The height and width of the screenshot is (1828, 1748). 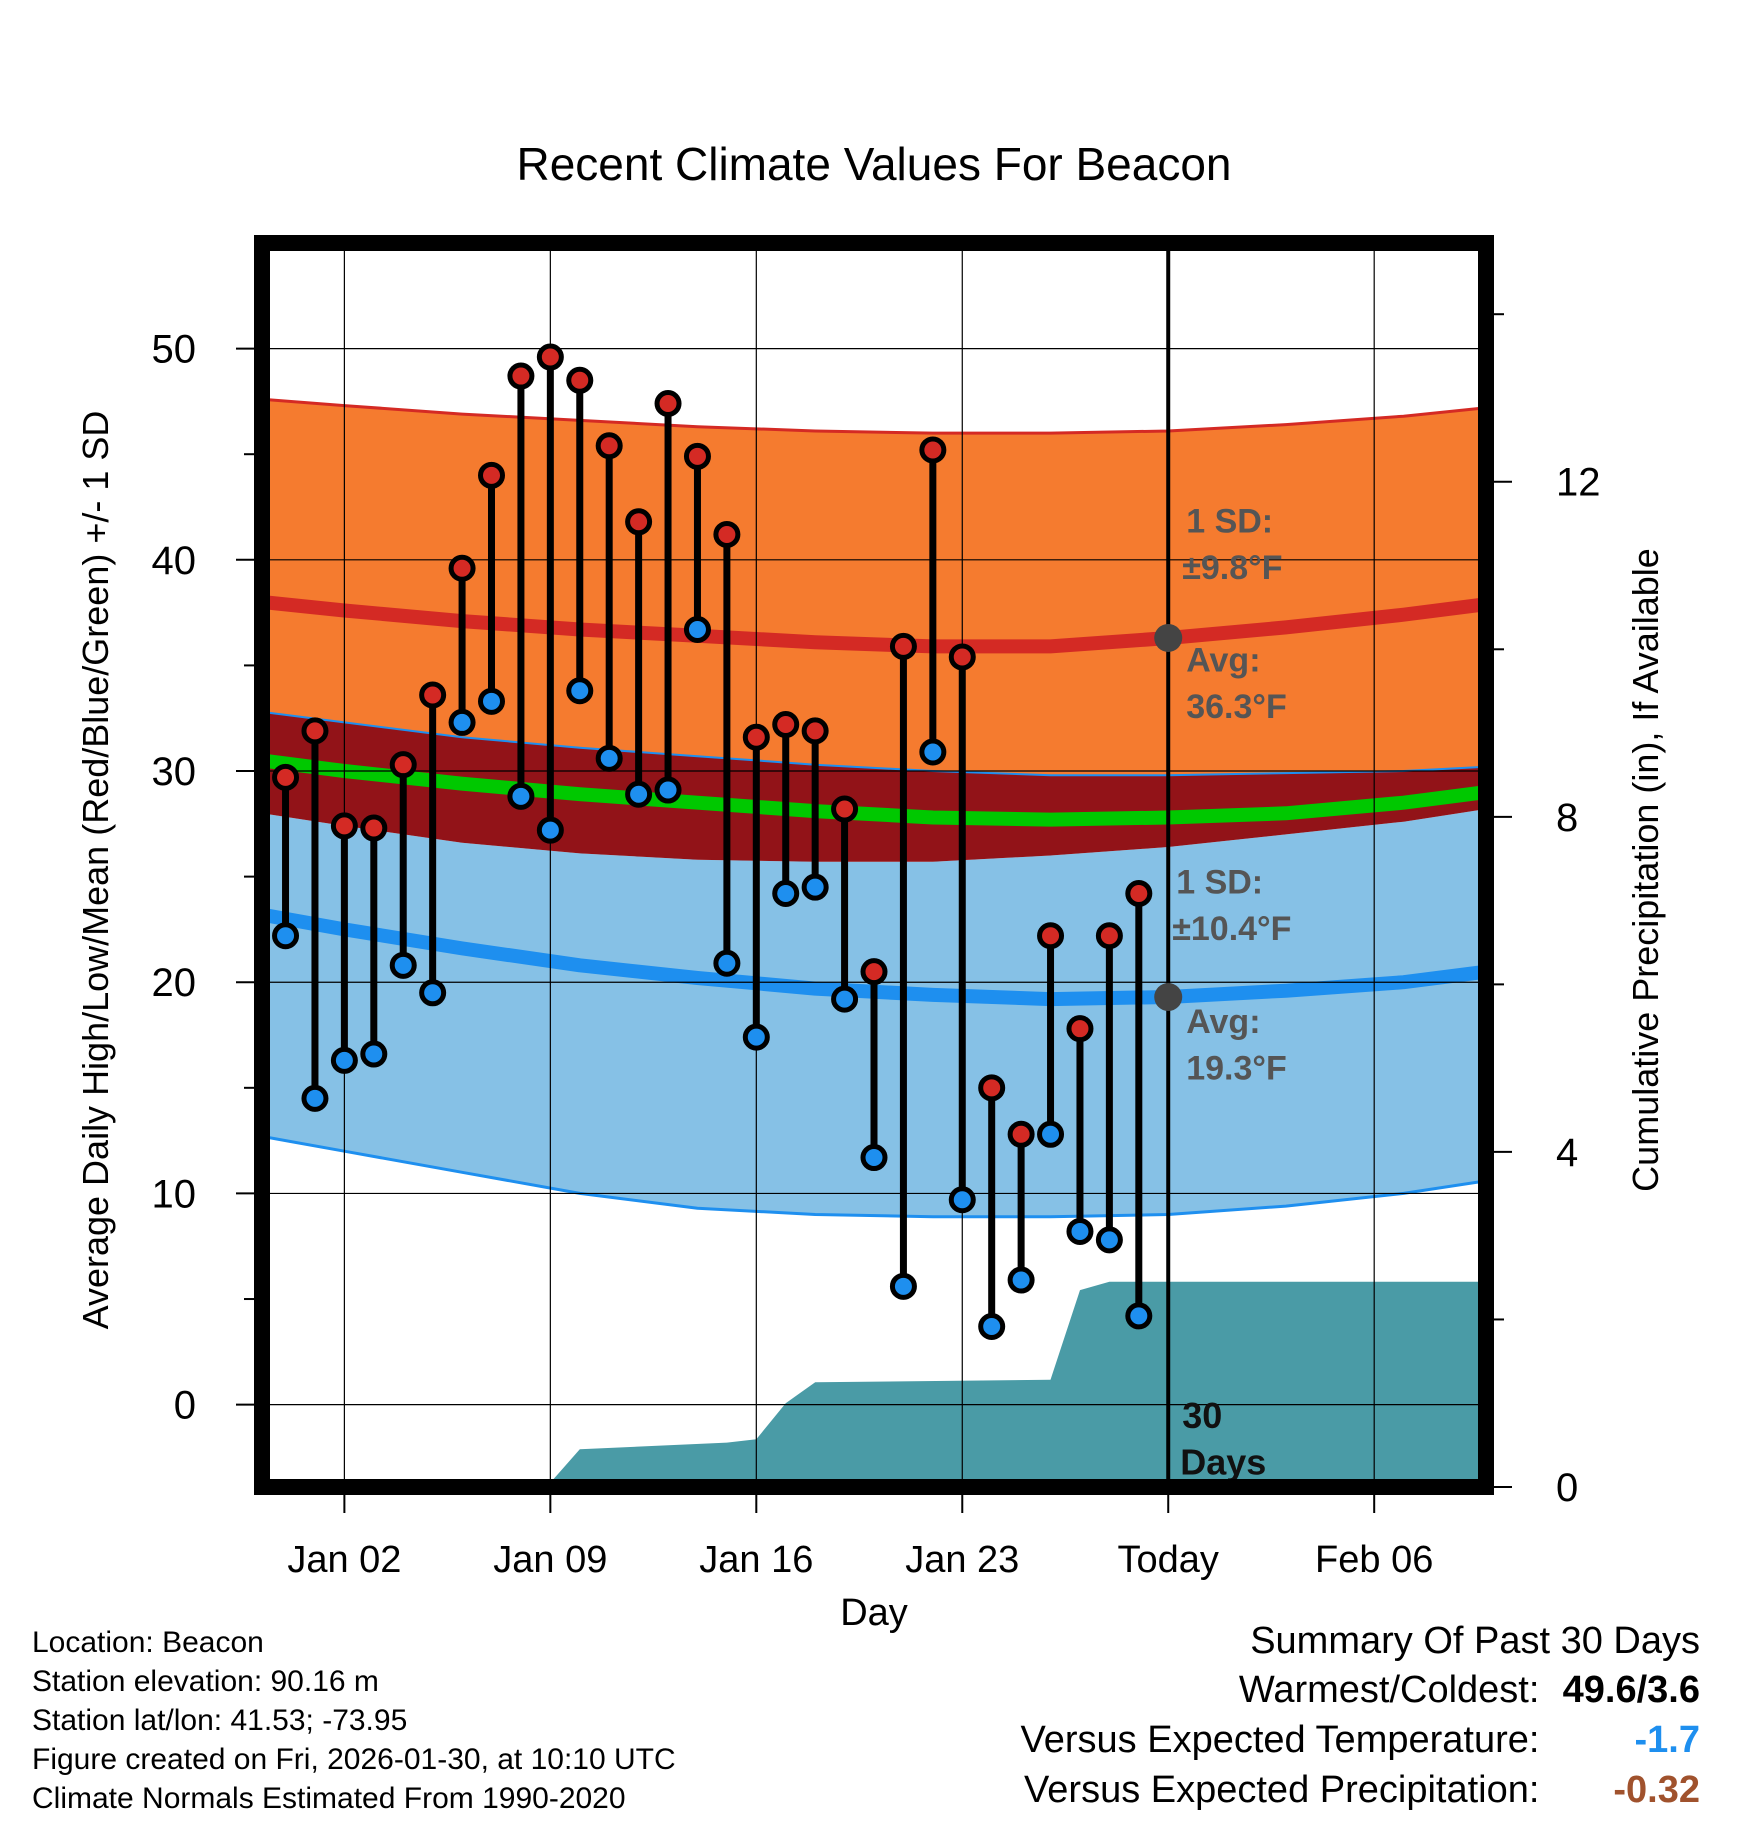 I want to click on y2-tick-label: 4, so click(x=1567, y=1153).